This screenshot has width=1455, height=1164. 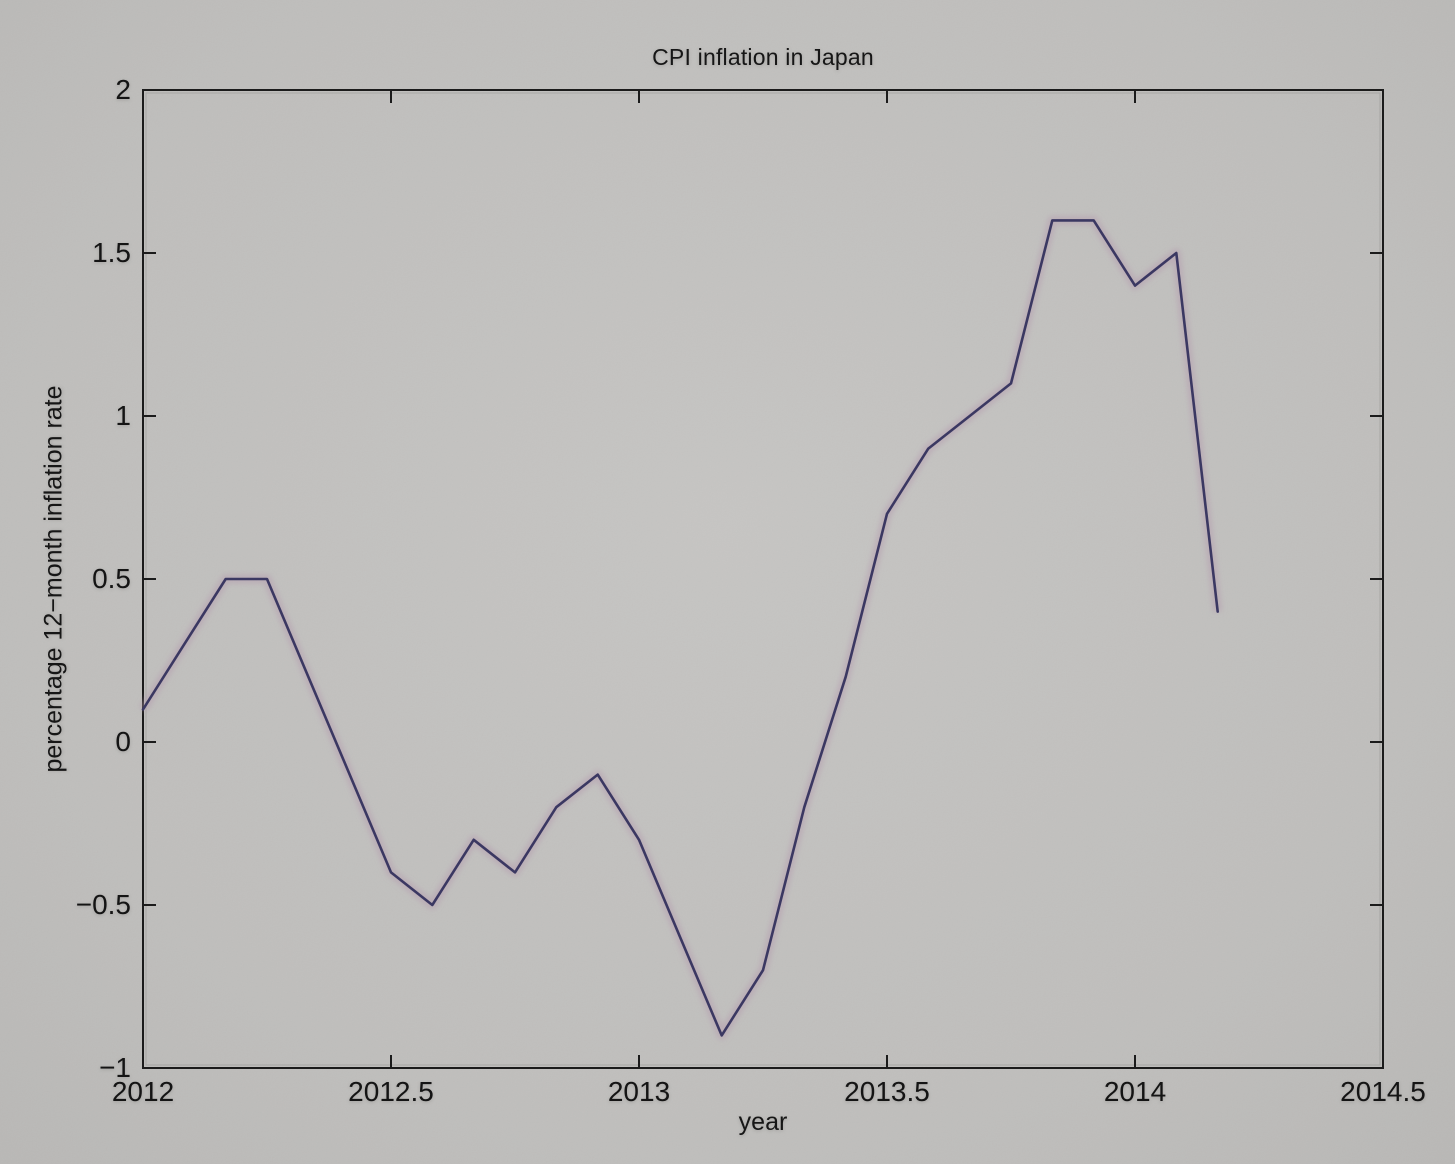 What do you see at coordinates (111, 252) in the screenshot?
I see `y-tick-label: 1.5` at bounding box center [111, 252].